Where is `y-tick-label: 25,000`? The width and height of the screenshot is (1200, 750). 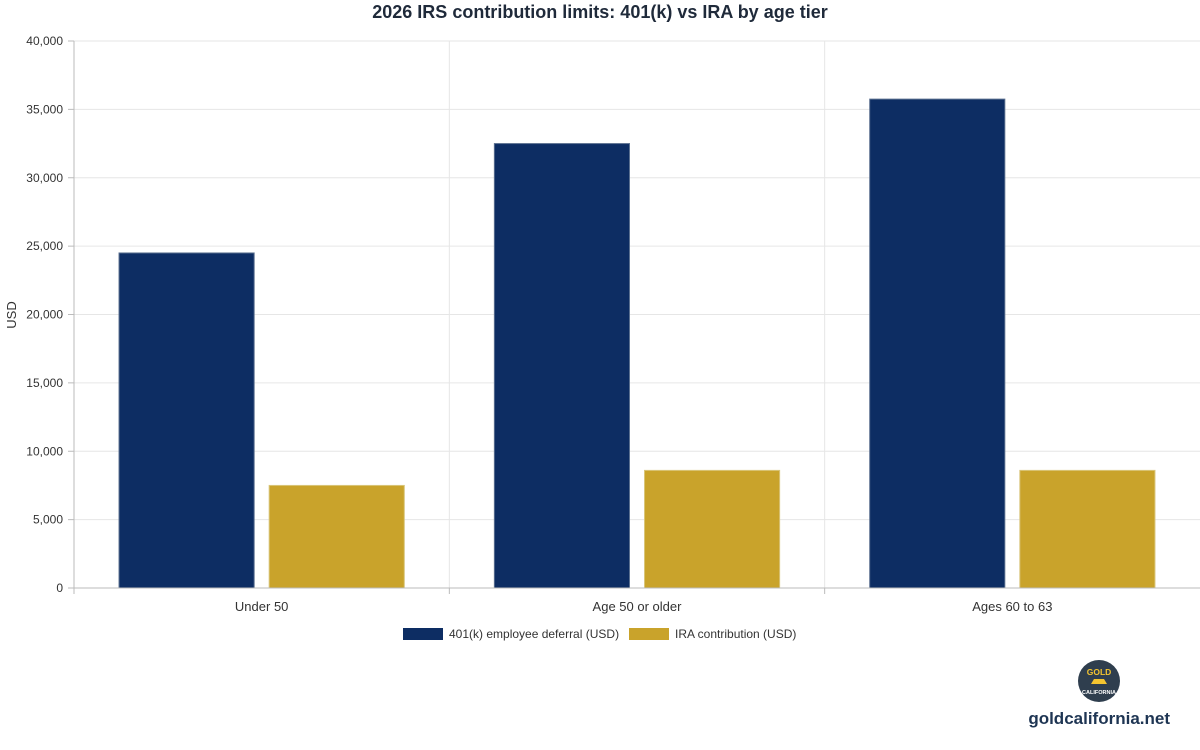 y-tick-label: 25,000 is located at coordinates (44, 246).